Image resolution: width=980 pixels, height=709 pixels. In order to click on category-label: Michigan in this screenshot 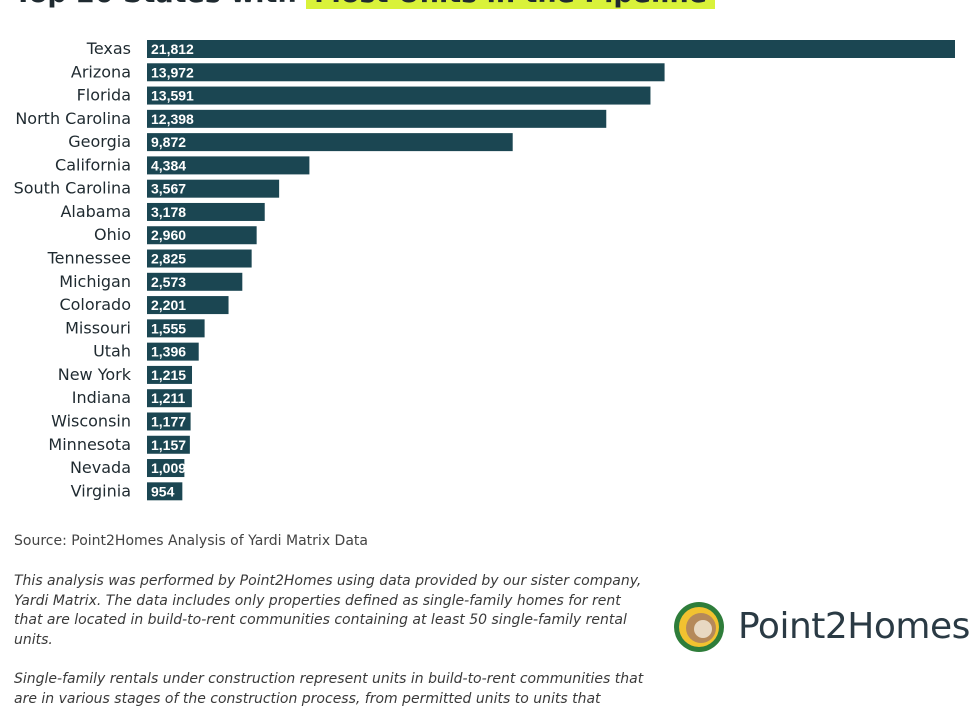, I will do `click(95, 281)`.